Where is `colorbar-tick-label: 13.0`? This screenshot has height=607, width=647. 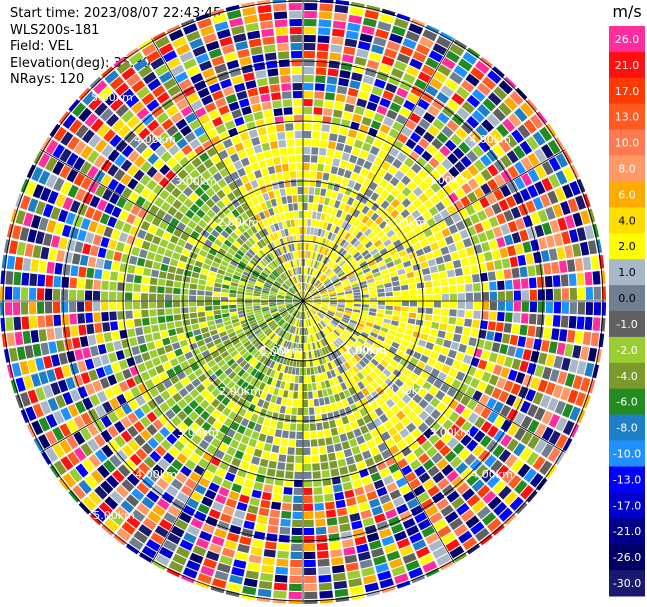
colorbar-tick-label: 13.0 is located at coordinates (627, 117).